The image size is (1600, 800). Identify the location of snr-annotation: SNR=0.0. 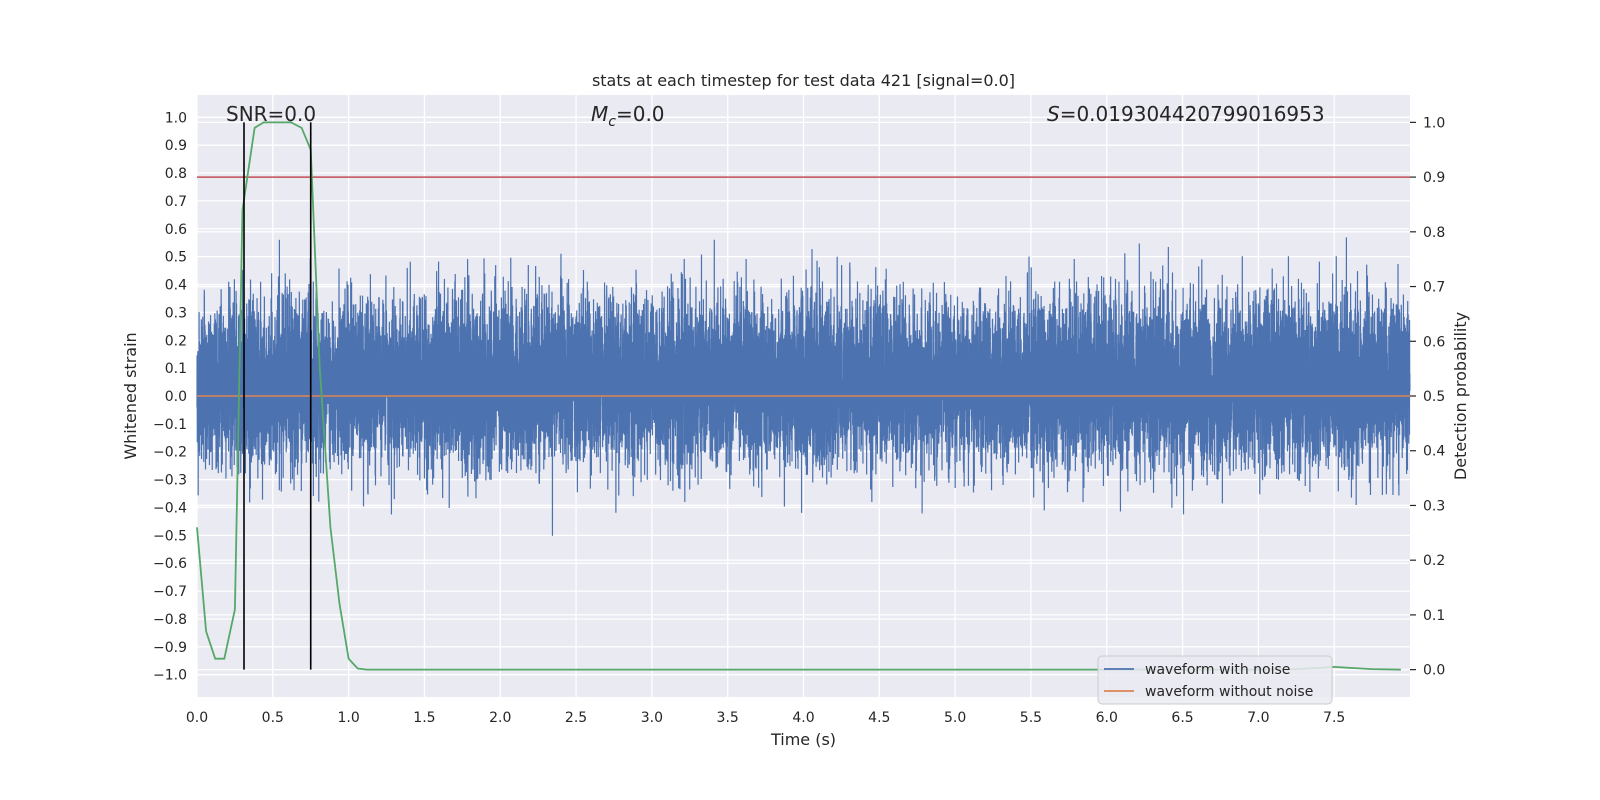
(271, 114).